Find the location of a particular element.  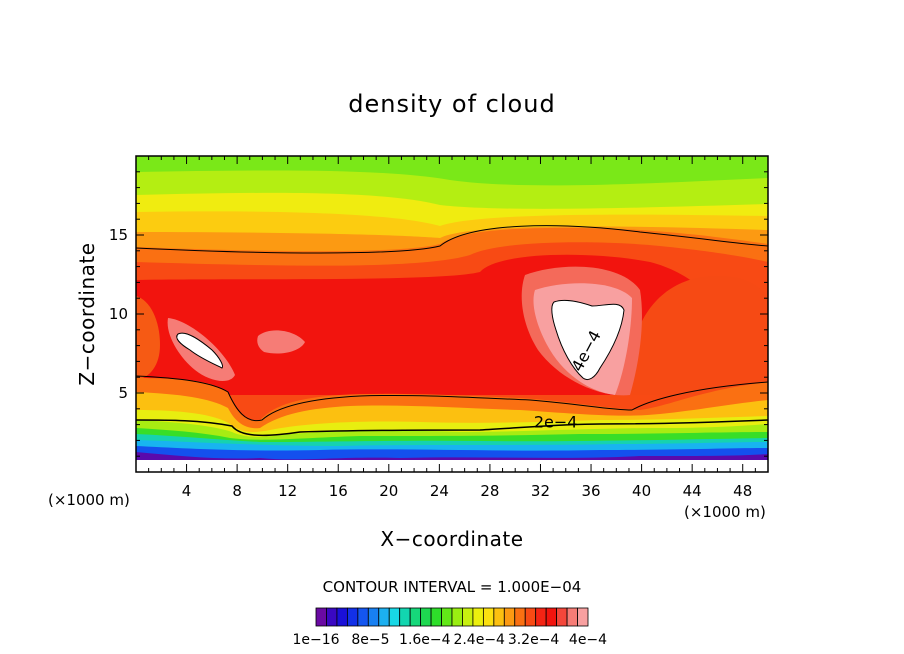

max-region-right is located at coordinates (588, 340).